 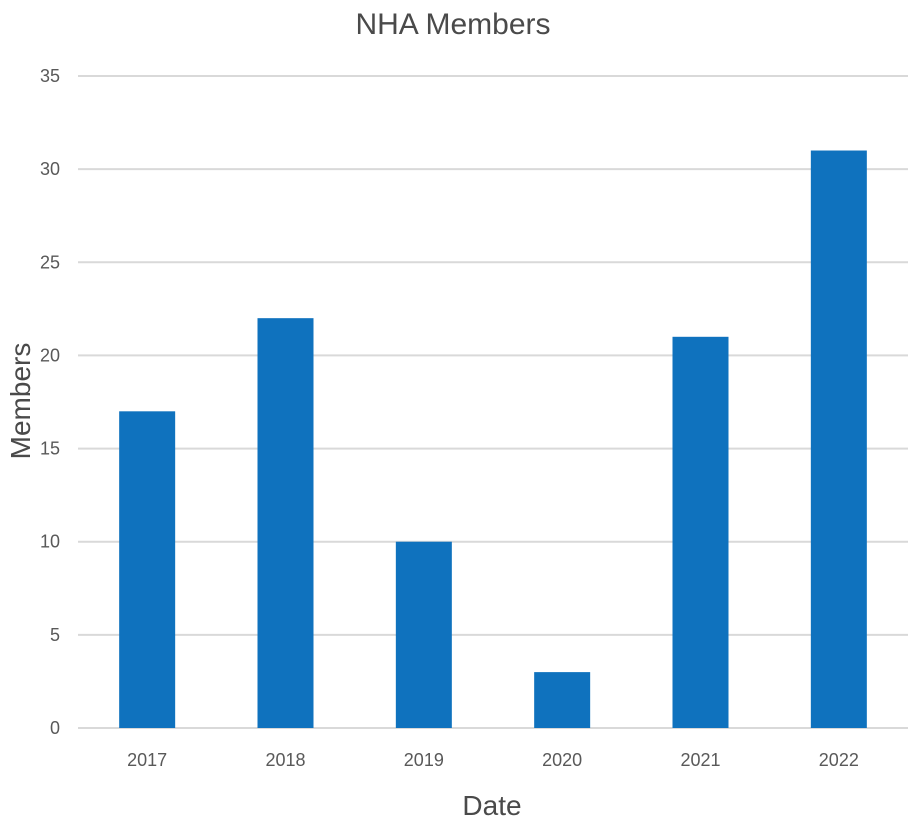 What do you see at coordinates (50, 355) in the screenshot?
I see `y-tick-label: 20` at bounding box center [50, 355].